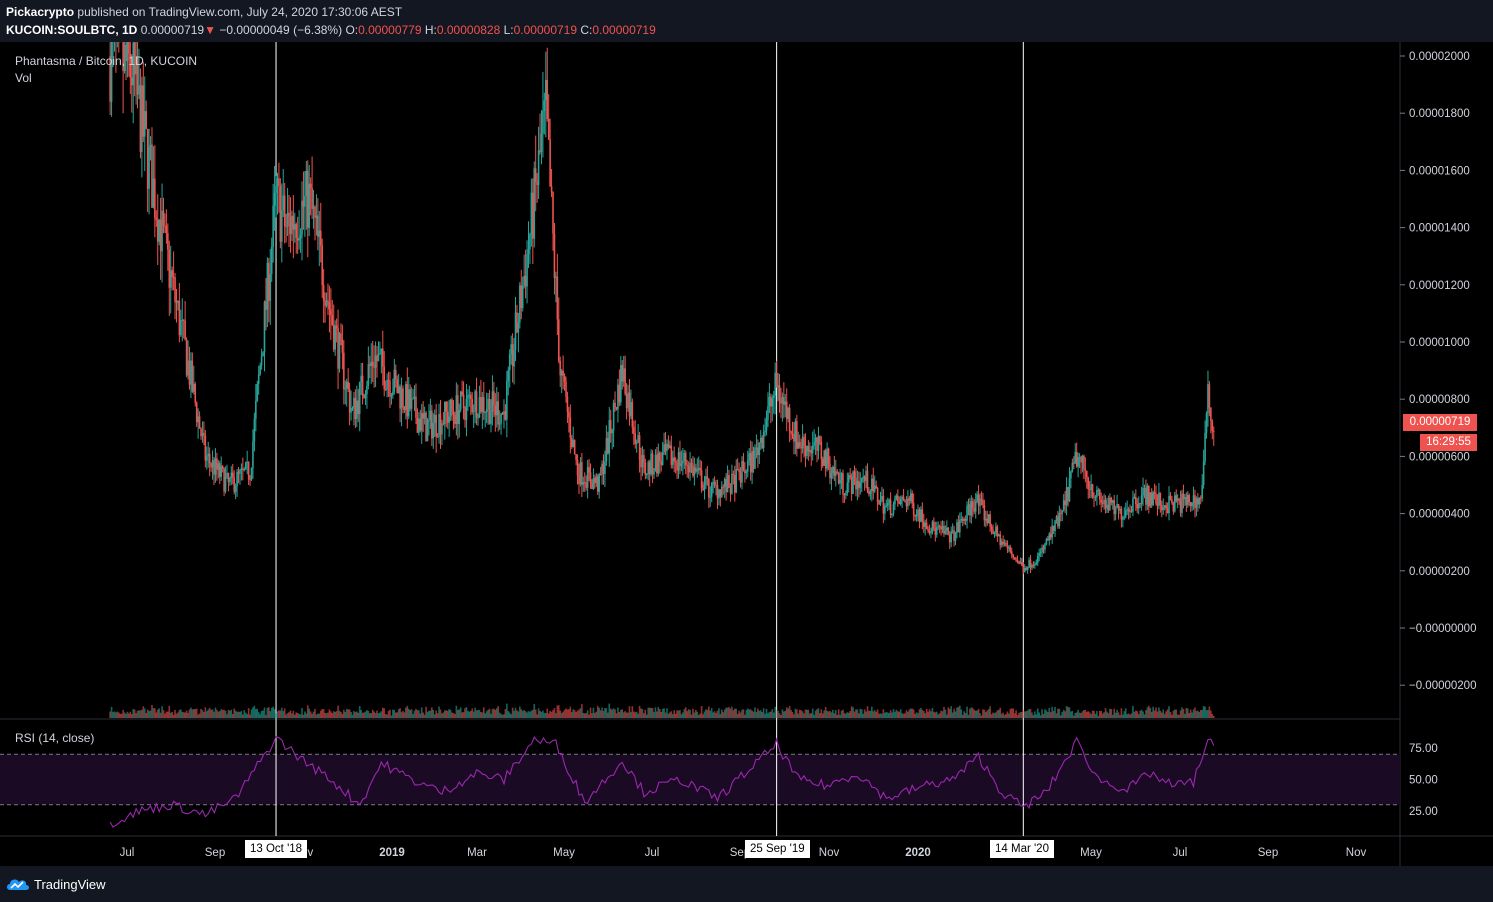  What do you see at coordinates (40, 12) in the screenshot?
I see `publisher-name: Pickacrypto` at bounding box center [40, 12].